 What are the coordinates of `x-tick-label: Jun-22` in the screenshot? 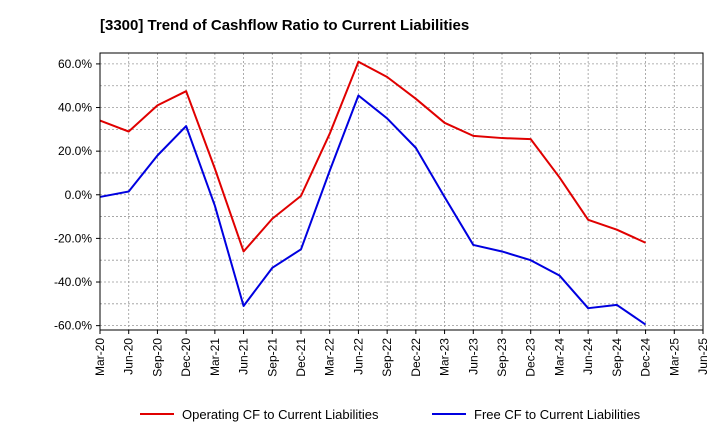 It's located at (358, 356).